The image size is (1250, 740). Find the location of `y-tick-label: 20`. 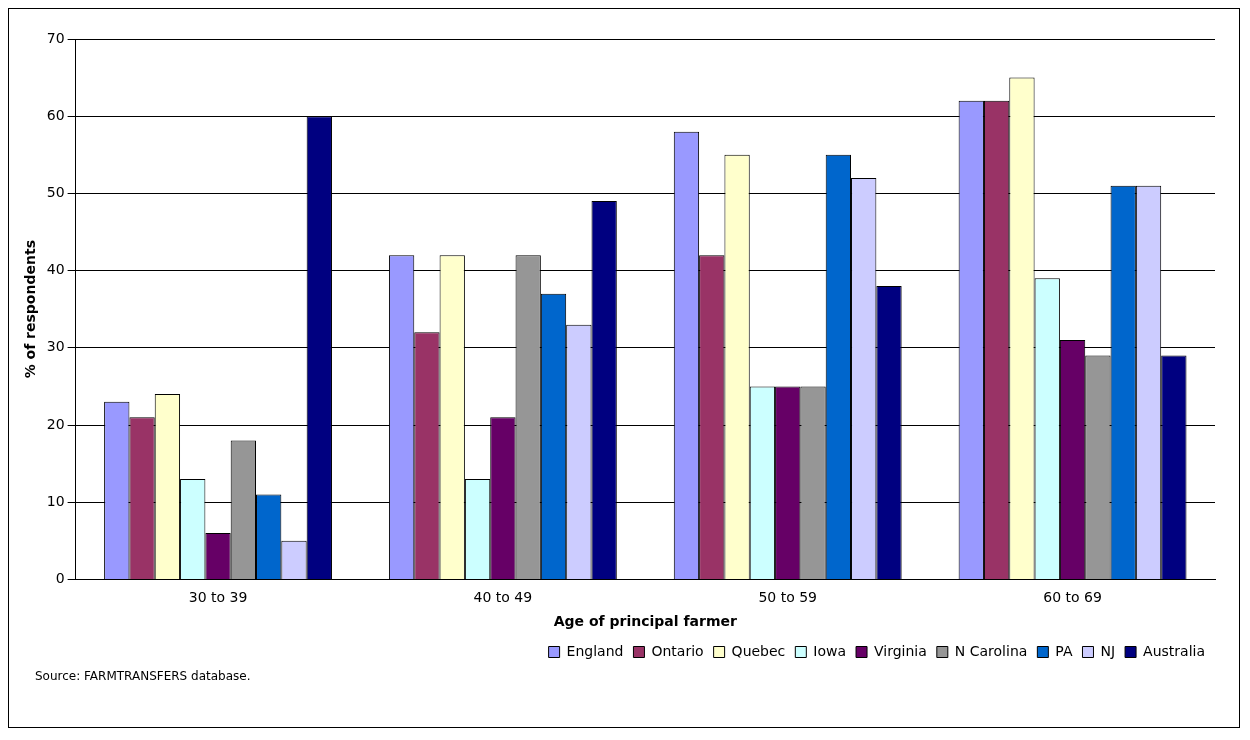

y-tick-label: 20 is located at coordinates (55, 423).